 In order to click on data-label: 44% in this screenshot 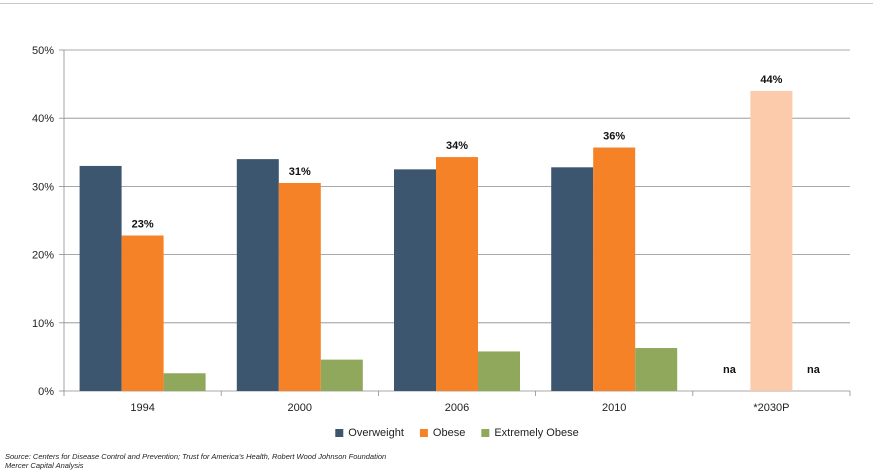, I will do `click(771, 80)`.